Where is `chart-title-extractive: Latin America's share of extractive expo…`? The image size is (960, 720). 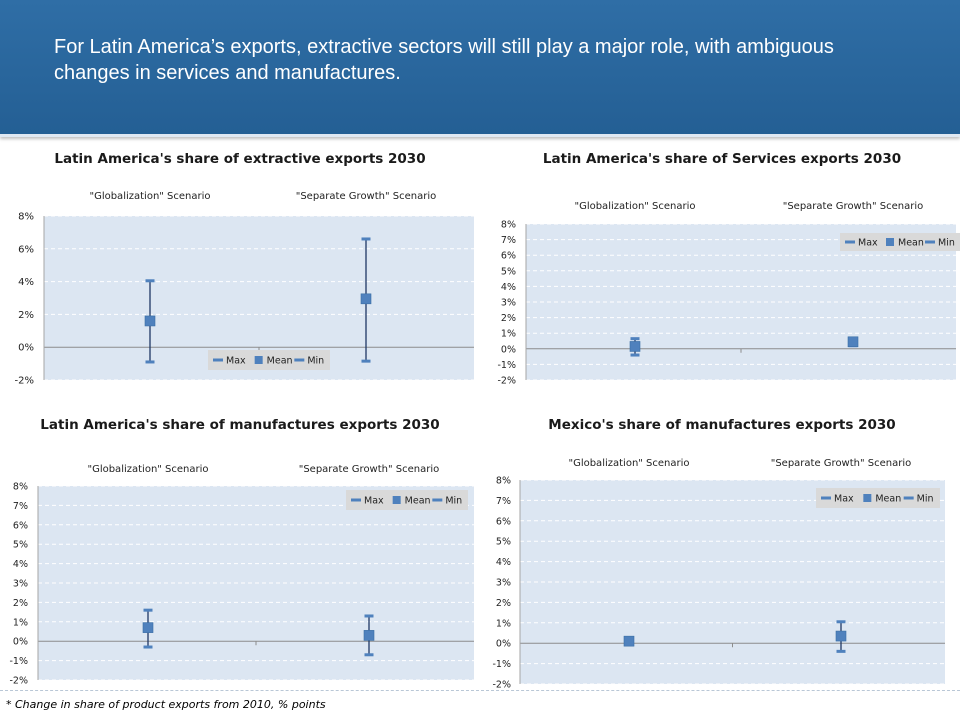 chart-title-extractive: Latin America's share of extractive expo… is located at coordinates (240, 159).